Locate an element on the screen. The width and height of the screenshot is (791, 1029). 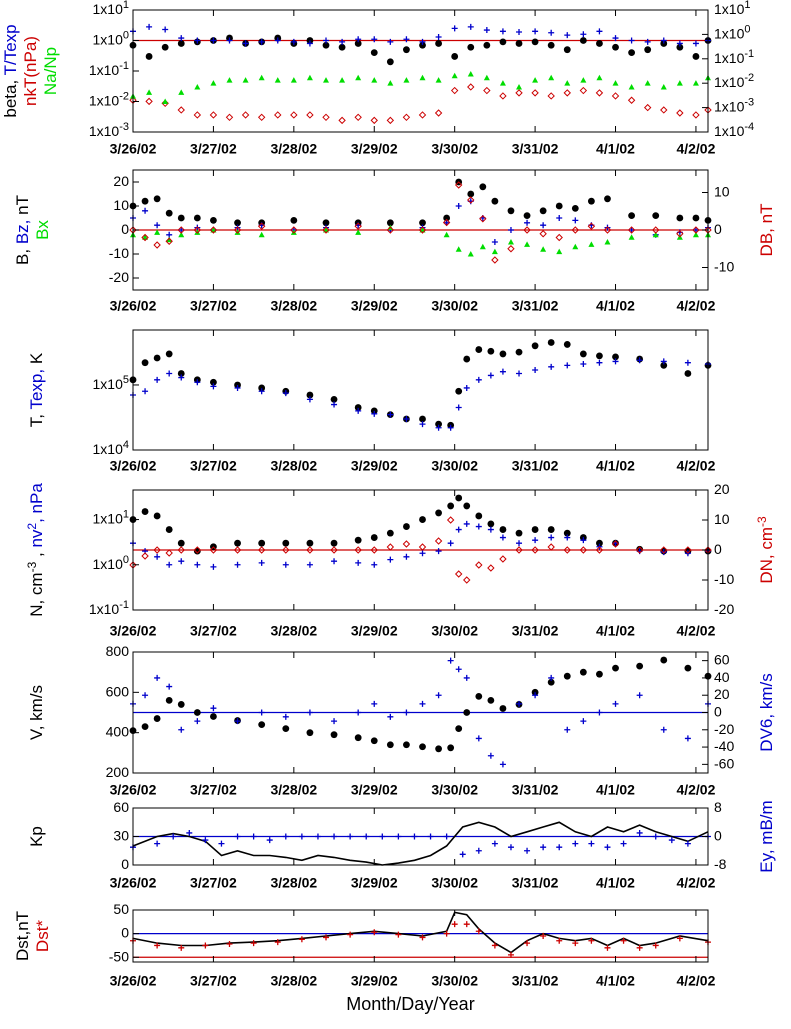
panel-4-date-label: 4/2/02 is located at coordinates (695, 631).